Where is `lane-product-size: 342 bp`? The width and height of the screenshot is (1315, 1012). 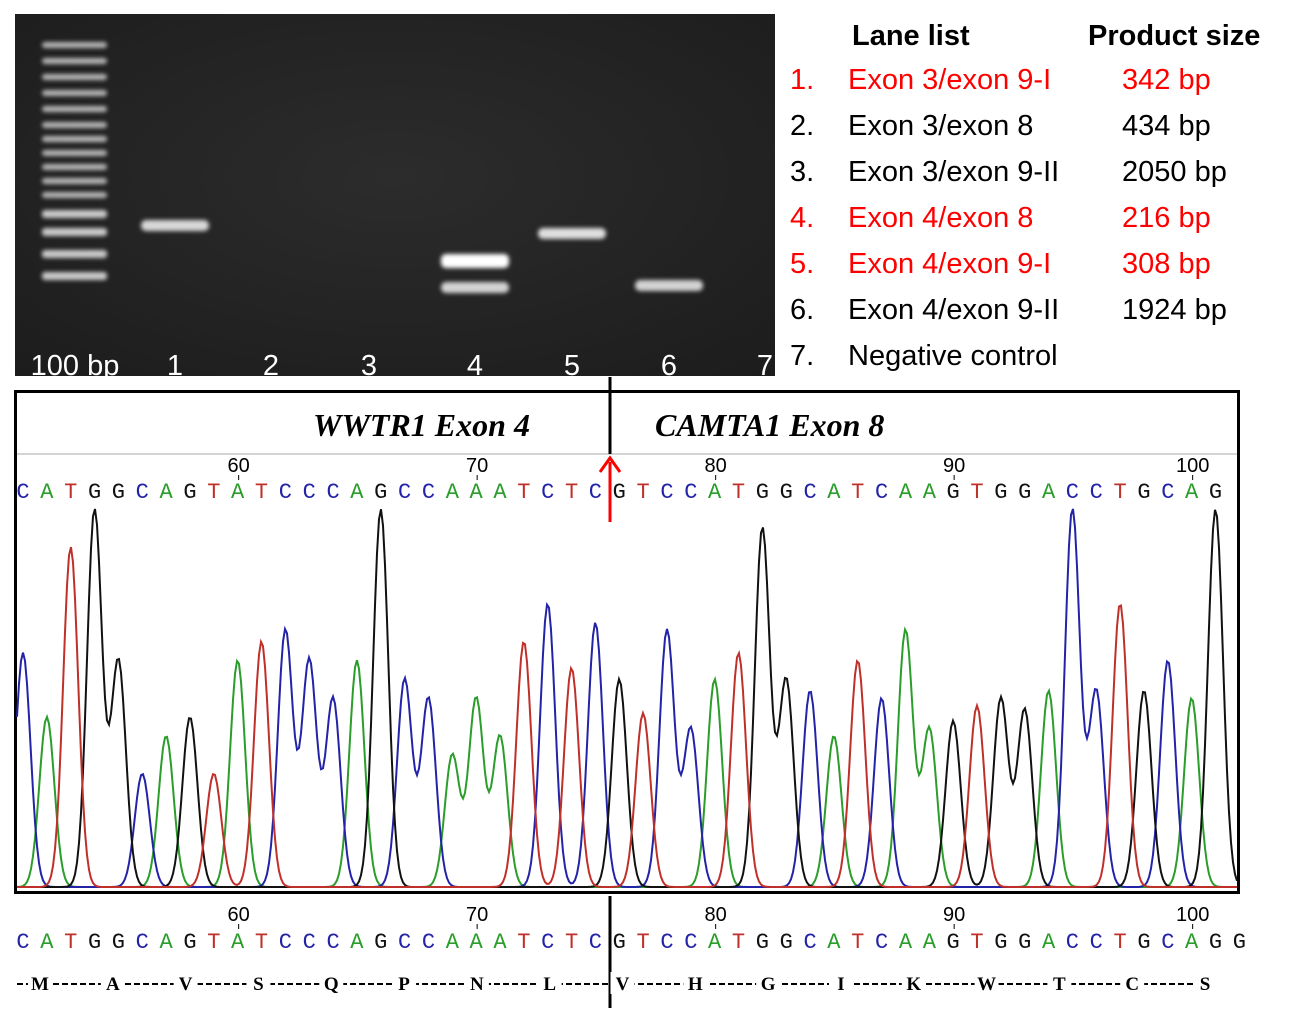 lane-product-size: 342 bp is located at coordinates (1166, 80).